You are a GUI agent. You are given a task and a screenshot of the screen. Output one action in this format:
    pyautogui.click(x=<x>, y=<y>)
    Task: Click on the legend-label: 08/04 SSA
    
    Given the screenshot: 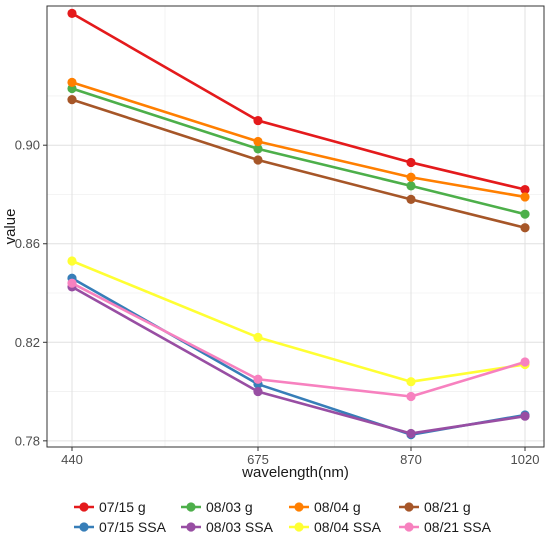 What is the action you would take?
    pyautogui.click(x=348, y=527)
    